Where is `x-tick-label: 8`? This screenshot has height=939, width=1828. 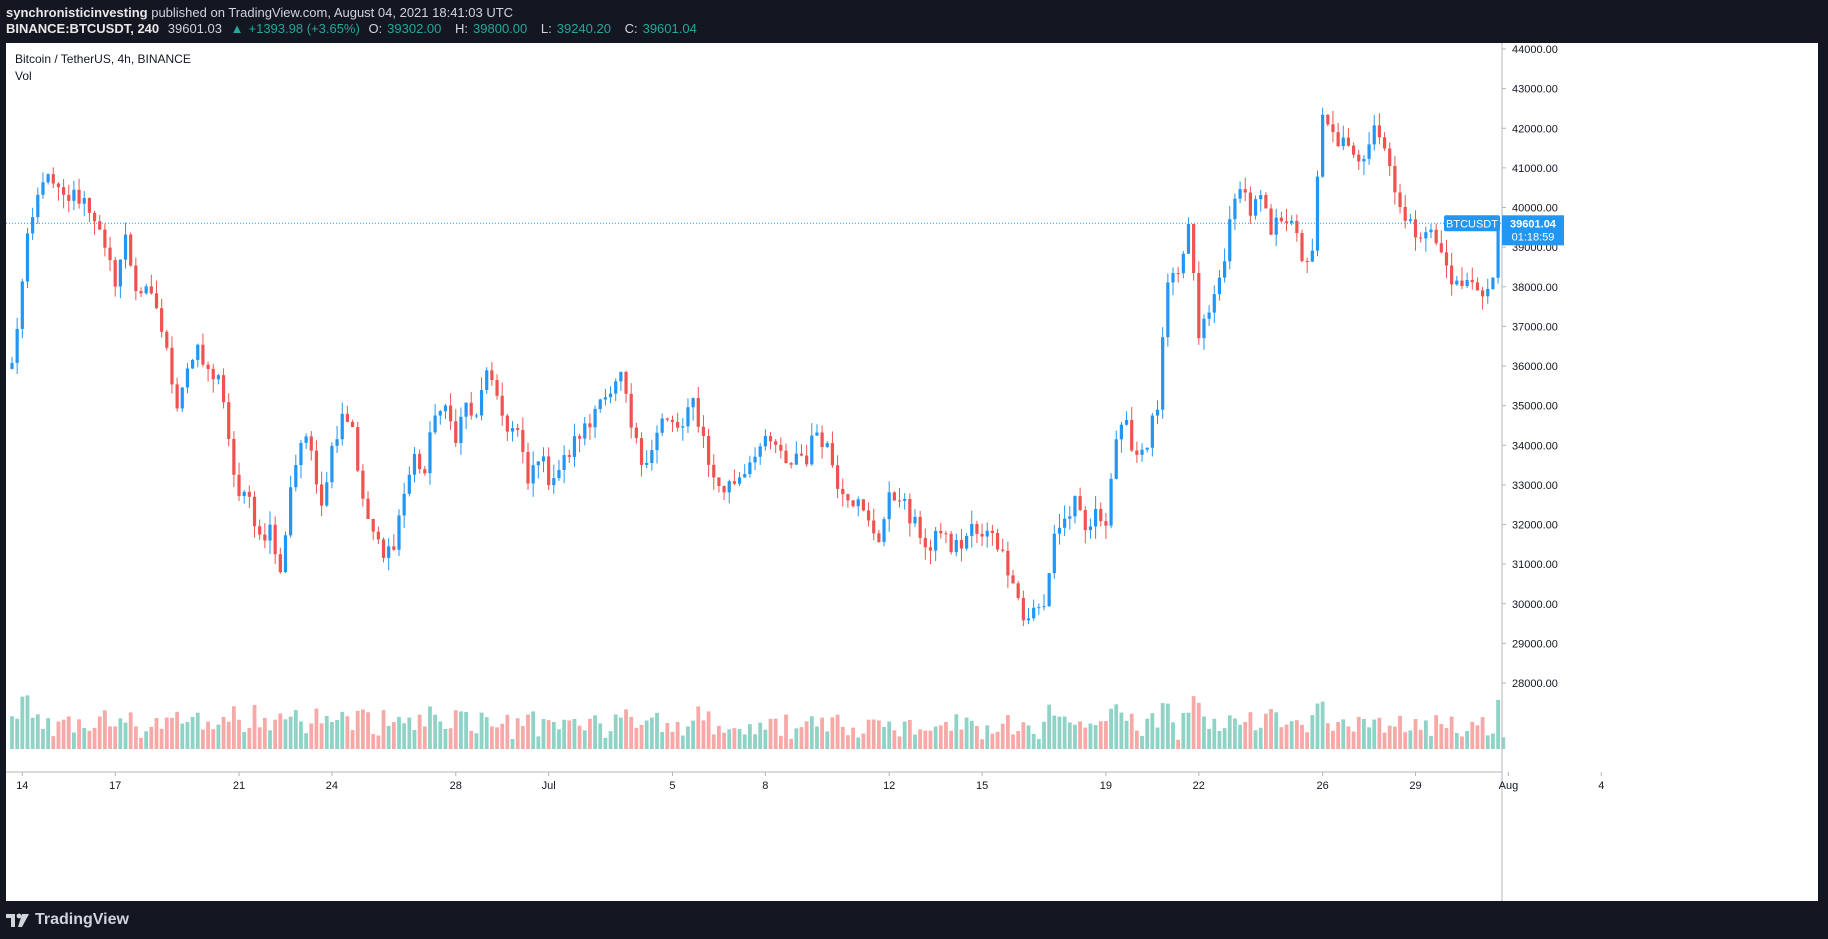 x-tick-label: 8 is located at coordinates (765, 786).